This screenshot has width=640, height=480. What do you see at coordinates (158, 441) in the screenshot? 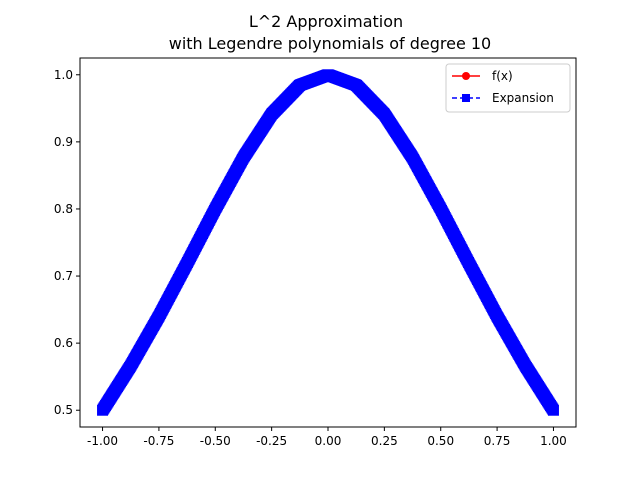
I see `x-tick-label: -0.75` at bounding box center [158, 441].